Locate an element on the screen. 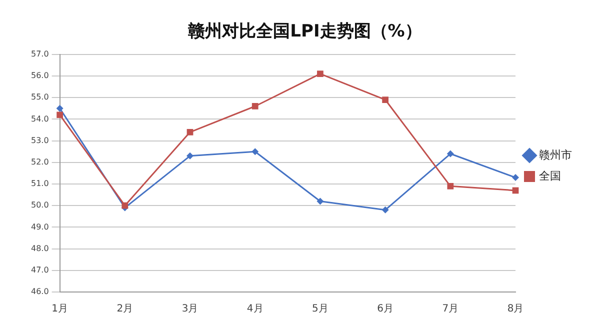 Image resolution: width=600 pixels, height=330 pixels. y-tick-label: 54.0 is located at coordinates (40, 119).